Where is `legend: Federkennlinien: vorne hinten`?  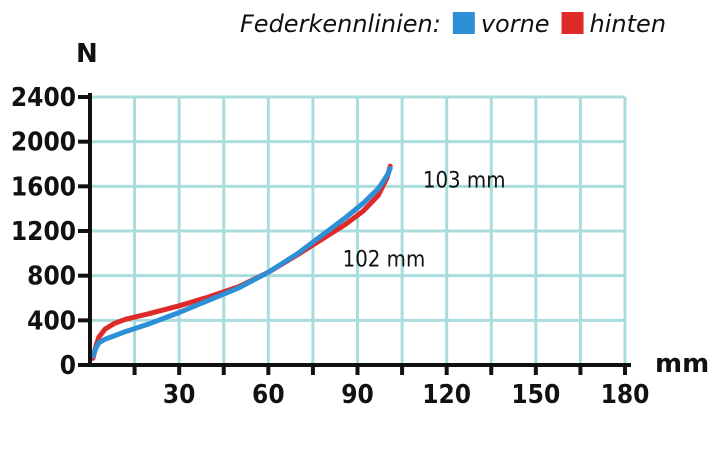
legend: Federkennlinien: vorne hinten is located at coordinates (453, 24).